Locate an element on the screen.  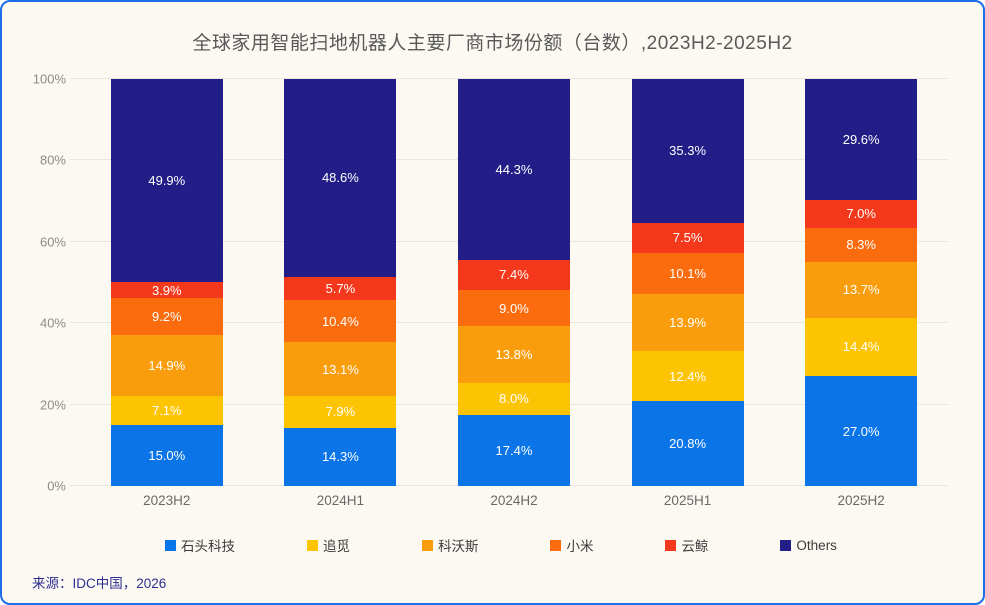
bar-segment-Others: 29.6% is located at coordinates (861, 139).